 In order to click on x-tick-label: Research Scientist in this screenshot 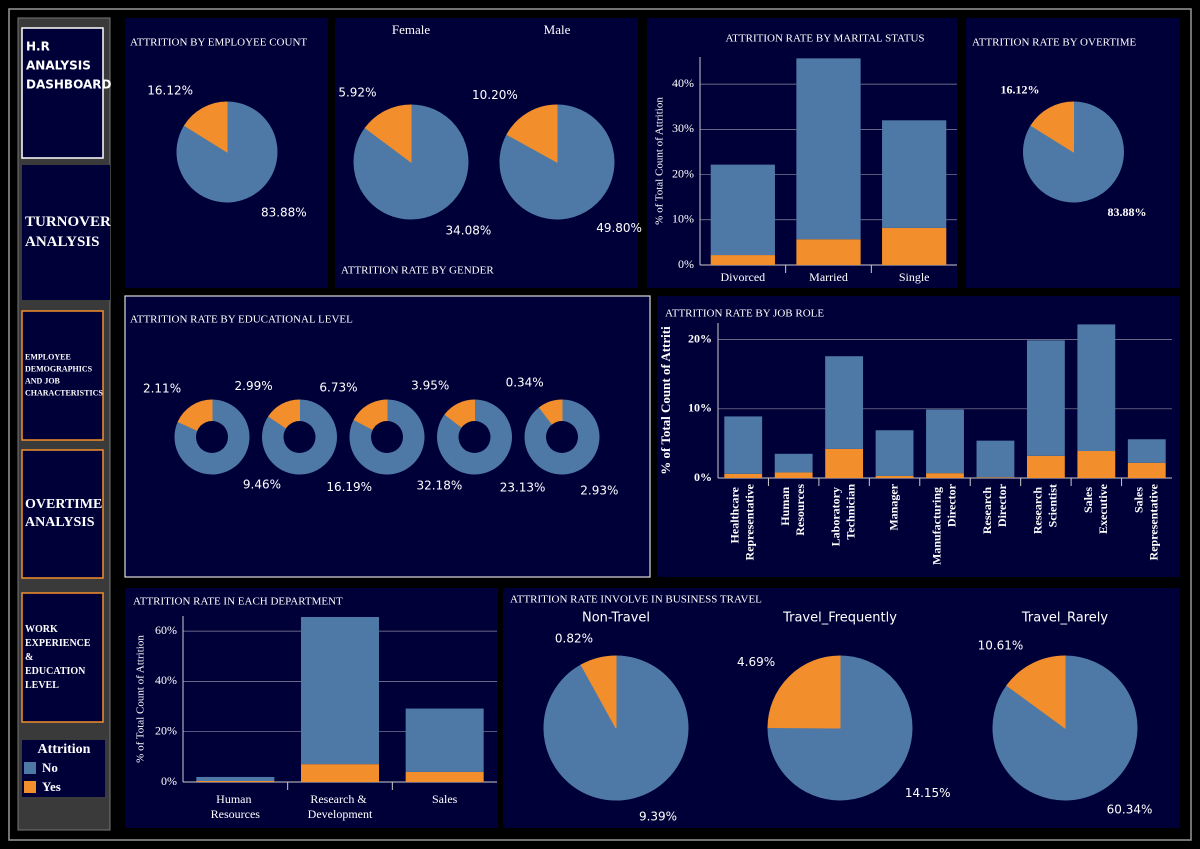, I will do `click(1044, 509)`.